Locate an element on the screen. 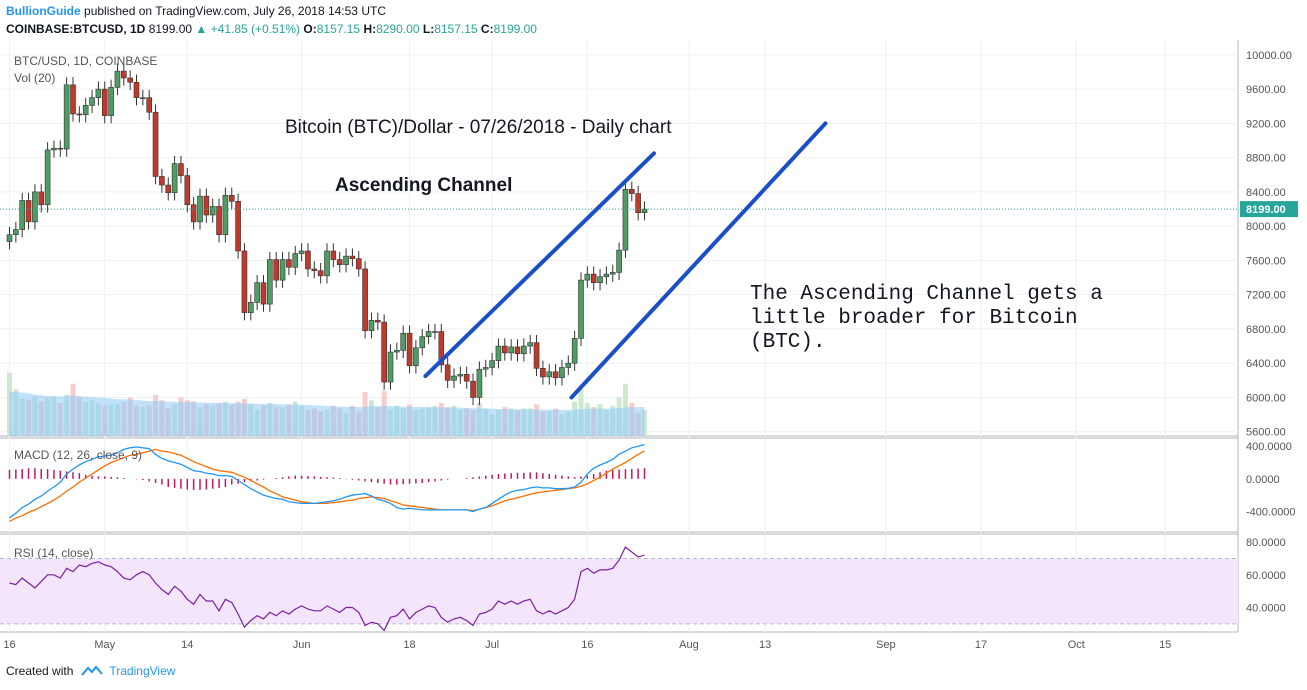 The height and width of the screenshot is (690, 1307). rsi-tick-label: 40.0000 is located at coordinates (1266, 609).